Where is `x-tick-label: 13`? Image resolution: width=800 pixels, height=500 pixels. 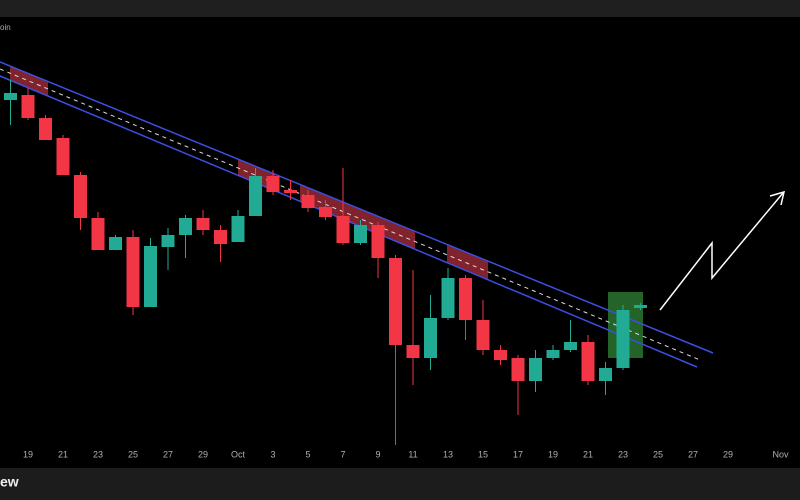
x-tick-label: 13 is located at coordinates (448, 454).